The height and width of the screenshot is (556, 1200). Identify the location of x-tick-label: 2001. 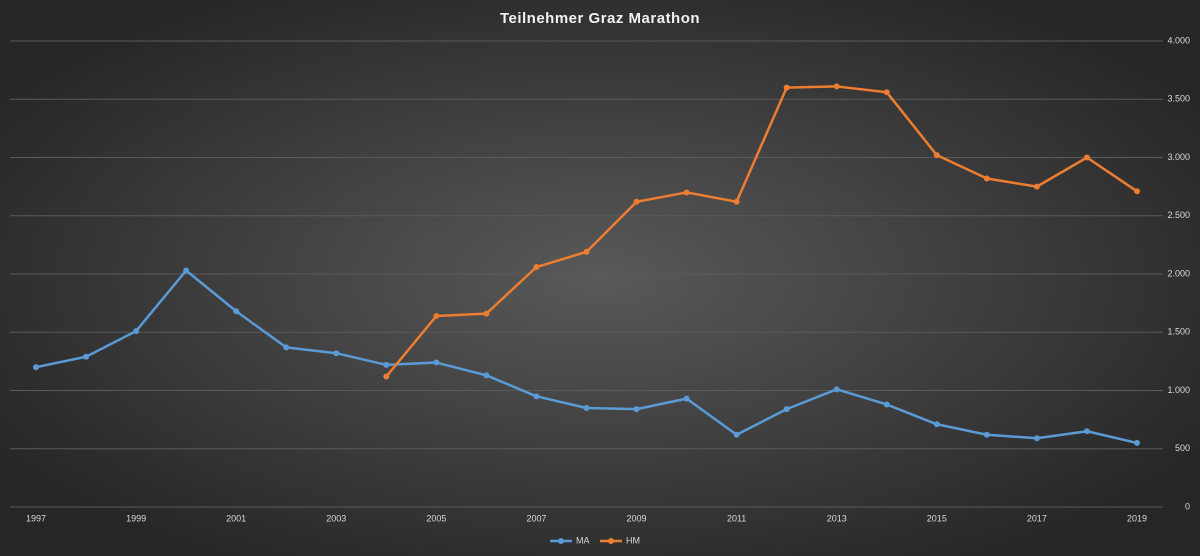
(236, 518).